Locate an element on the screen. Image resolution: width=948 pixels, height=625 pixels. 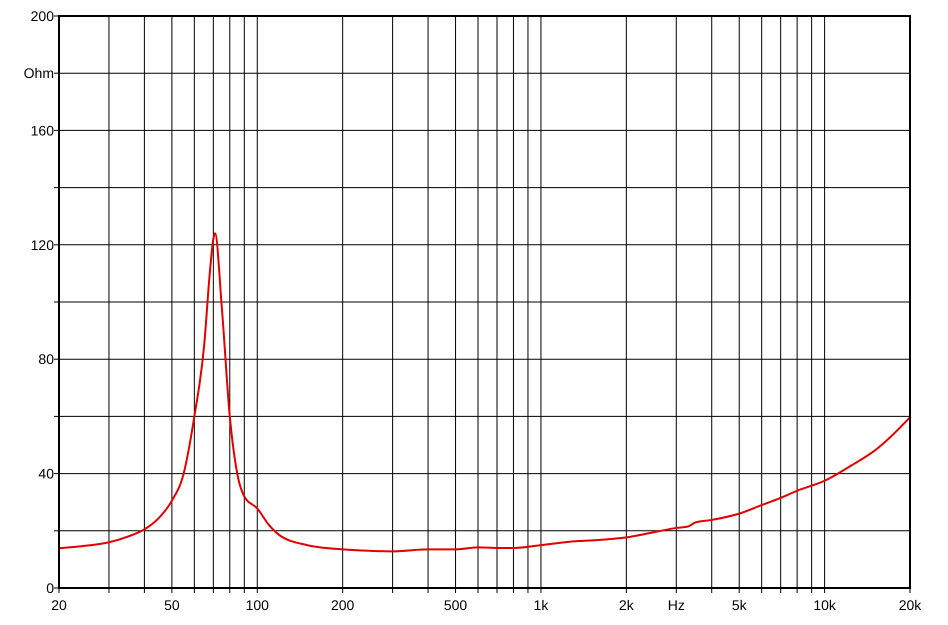
y-tick-label: 0 is located at coordinates (50, 588).